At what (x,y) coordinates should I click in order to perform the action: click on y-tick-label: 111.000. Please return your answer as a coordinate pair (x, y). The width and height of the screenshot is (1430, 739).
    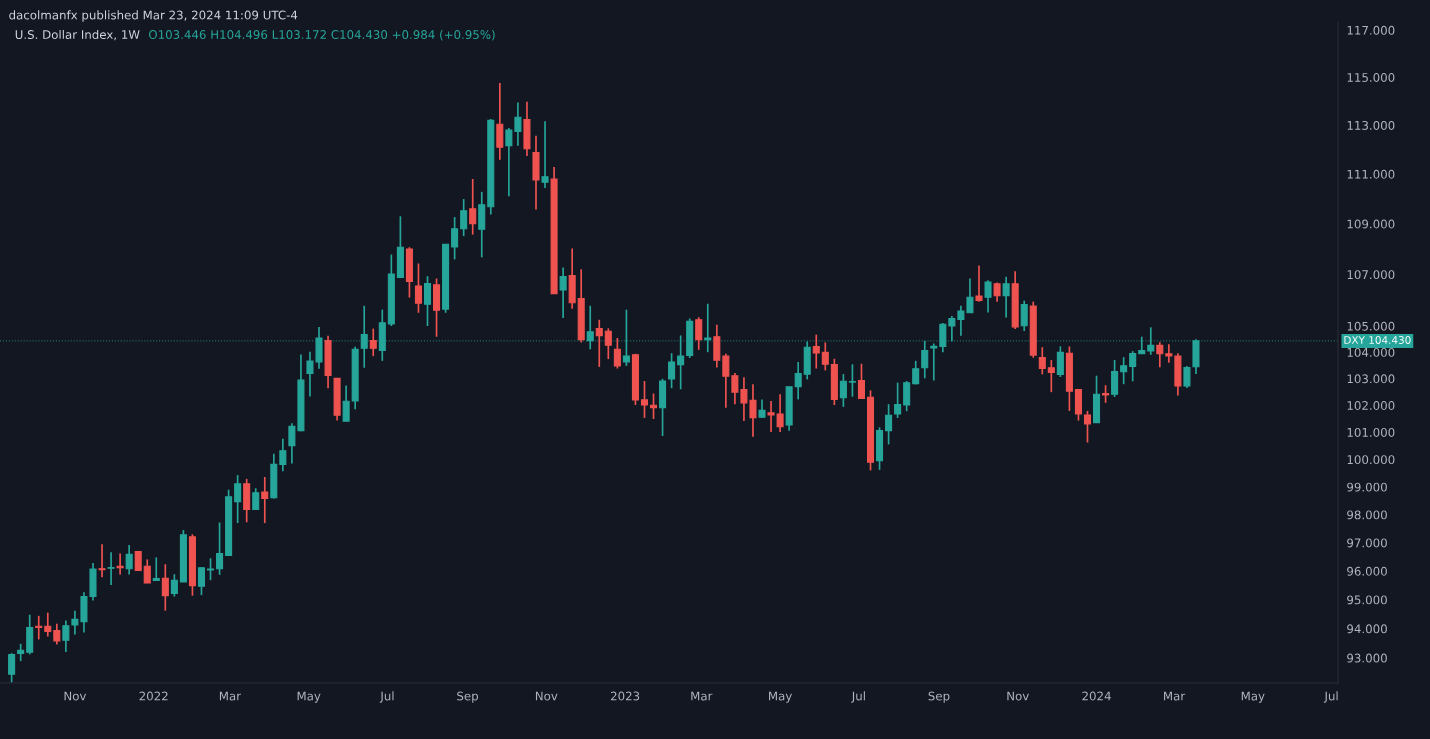
    Looking at the image, I should click on (1371, 174).